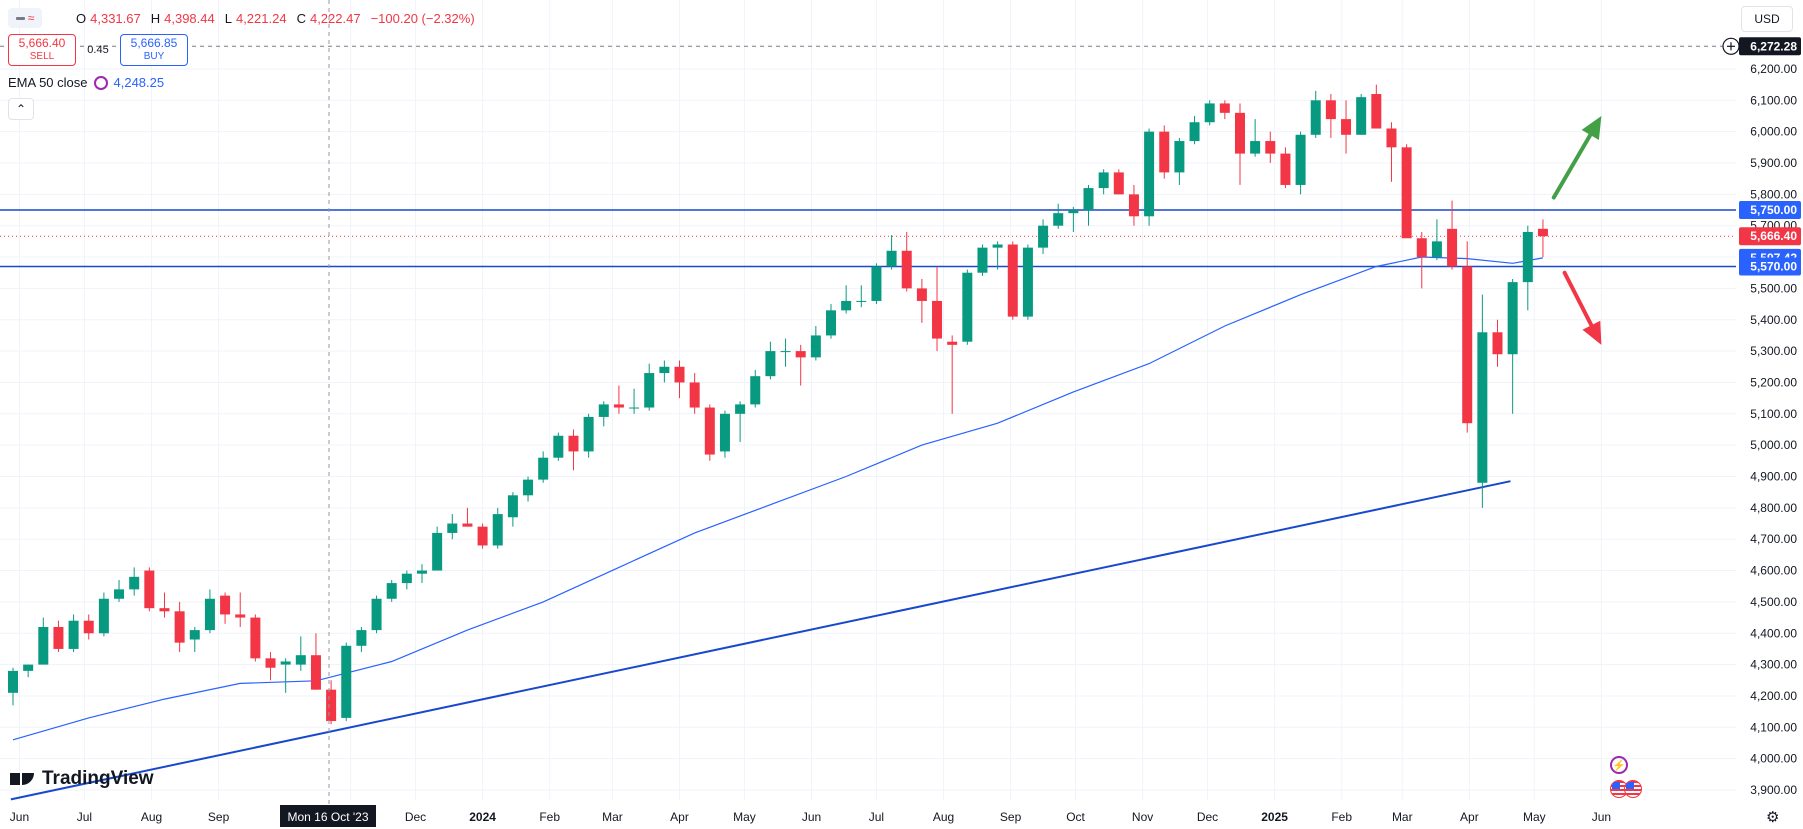 The height and width of the screenshot is (829, 1803). Describe the element at coordinates (154, 50) in the screenshot. I see `buy-button: 5,666.85 BUY` at that location.